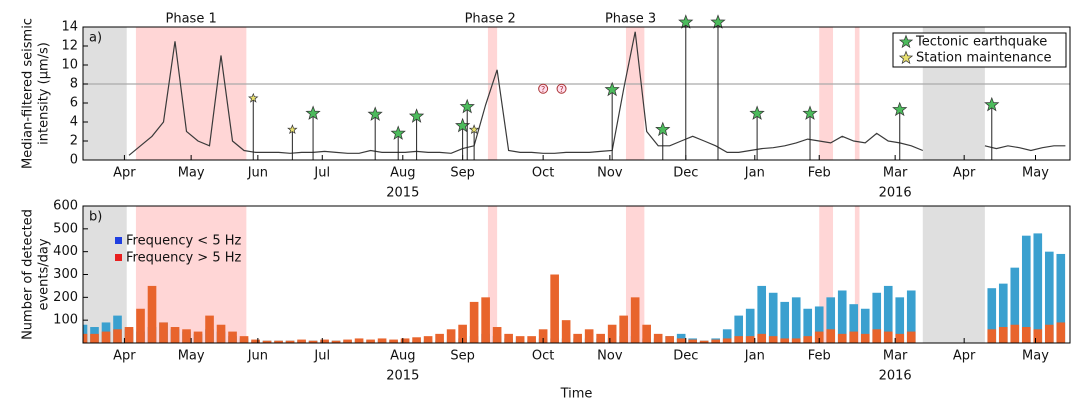 This screenshot has height=402, width=1077. I want to click on x-axis-label: Time, so click(576, 394).